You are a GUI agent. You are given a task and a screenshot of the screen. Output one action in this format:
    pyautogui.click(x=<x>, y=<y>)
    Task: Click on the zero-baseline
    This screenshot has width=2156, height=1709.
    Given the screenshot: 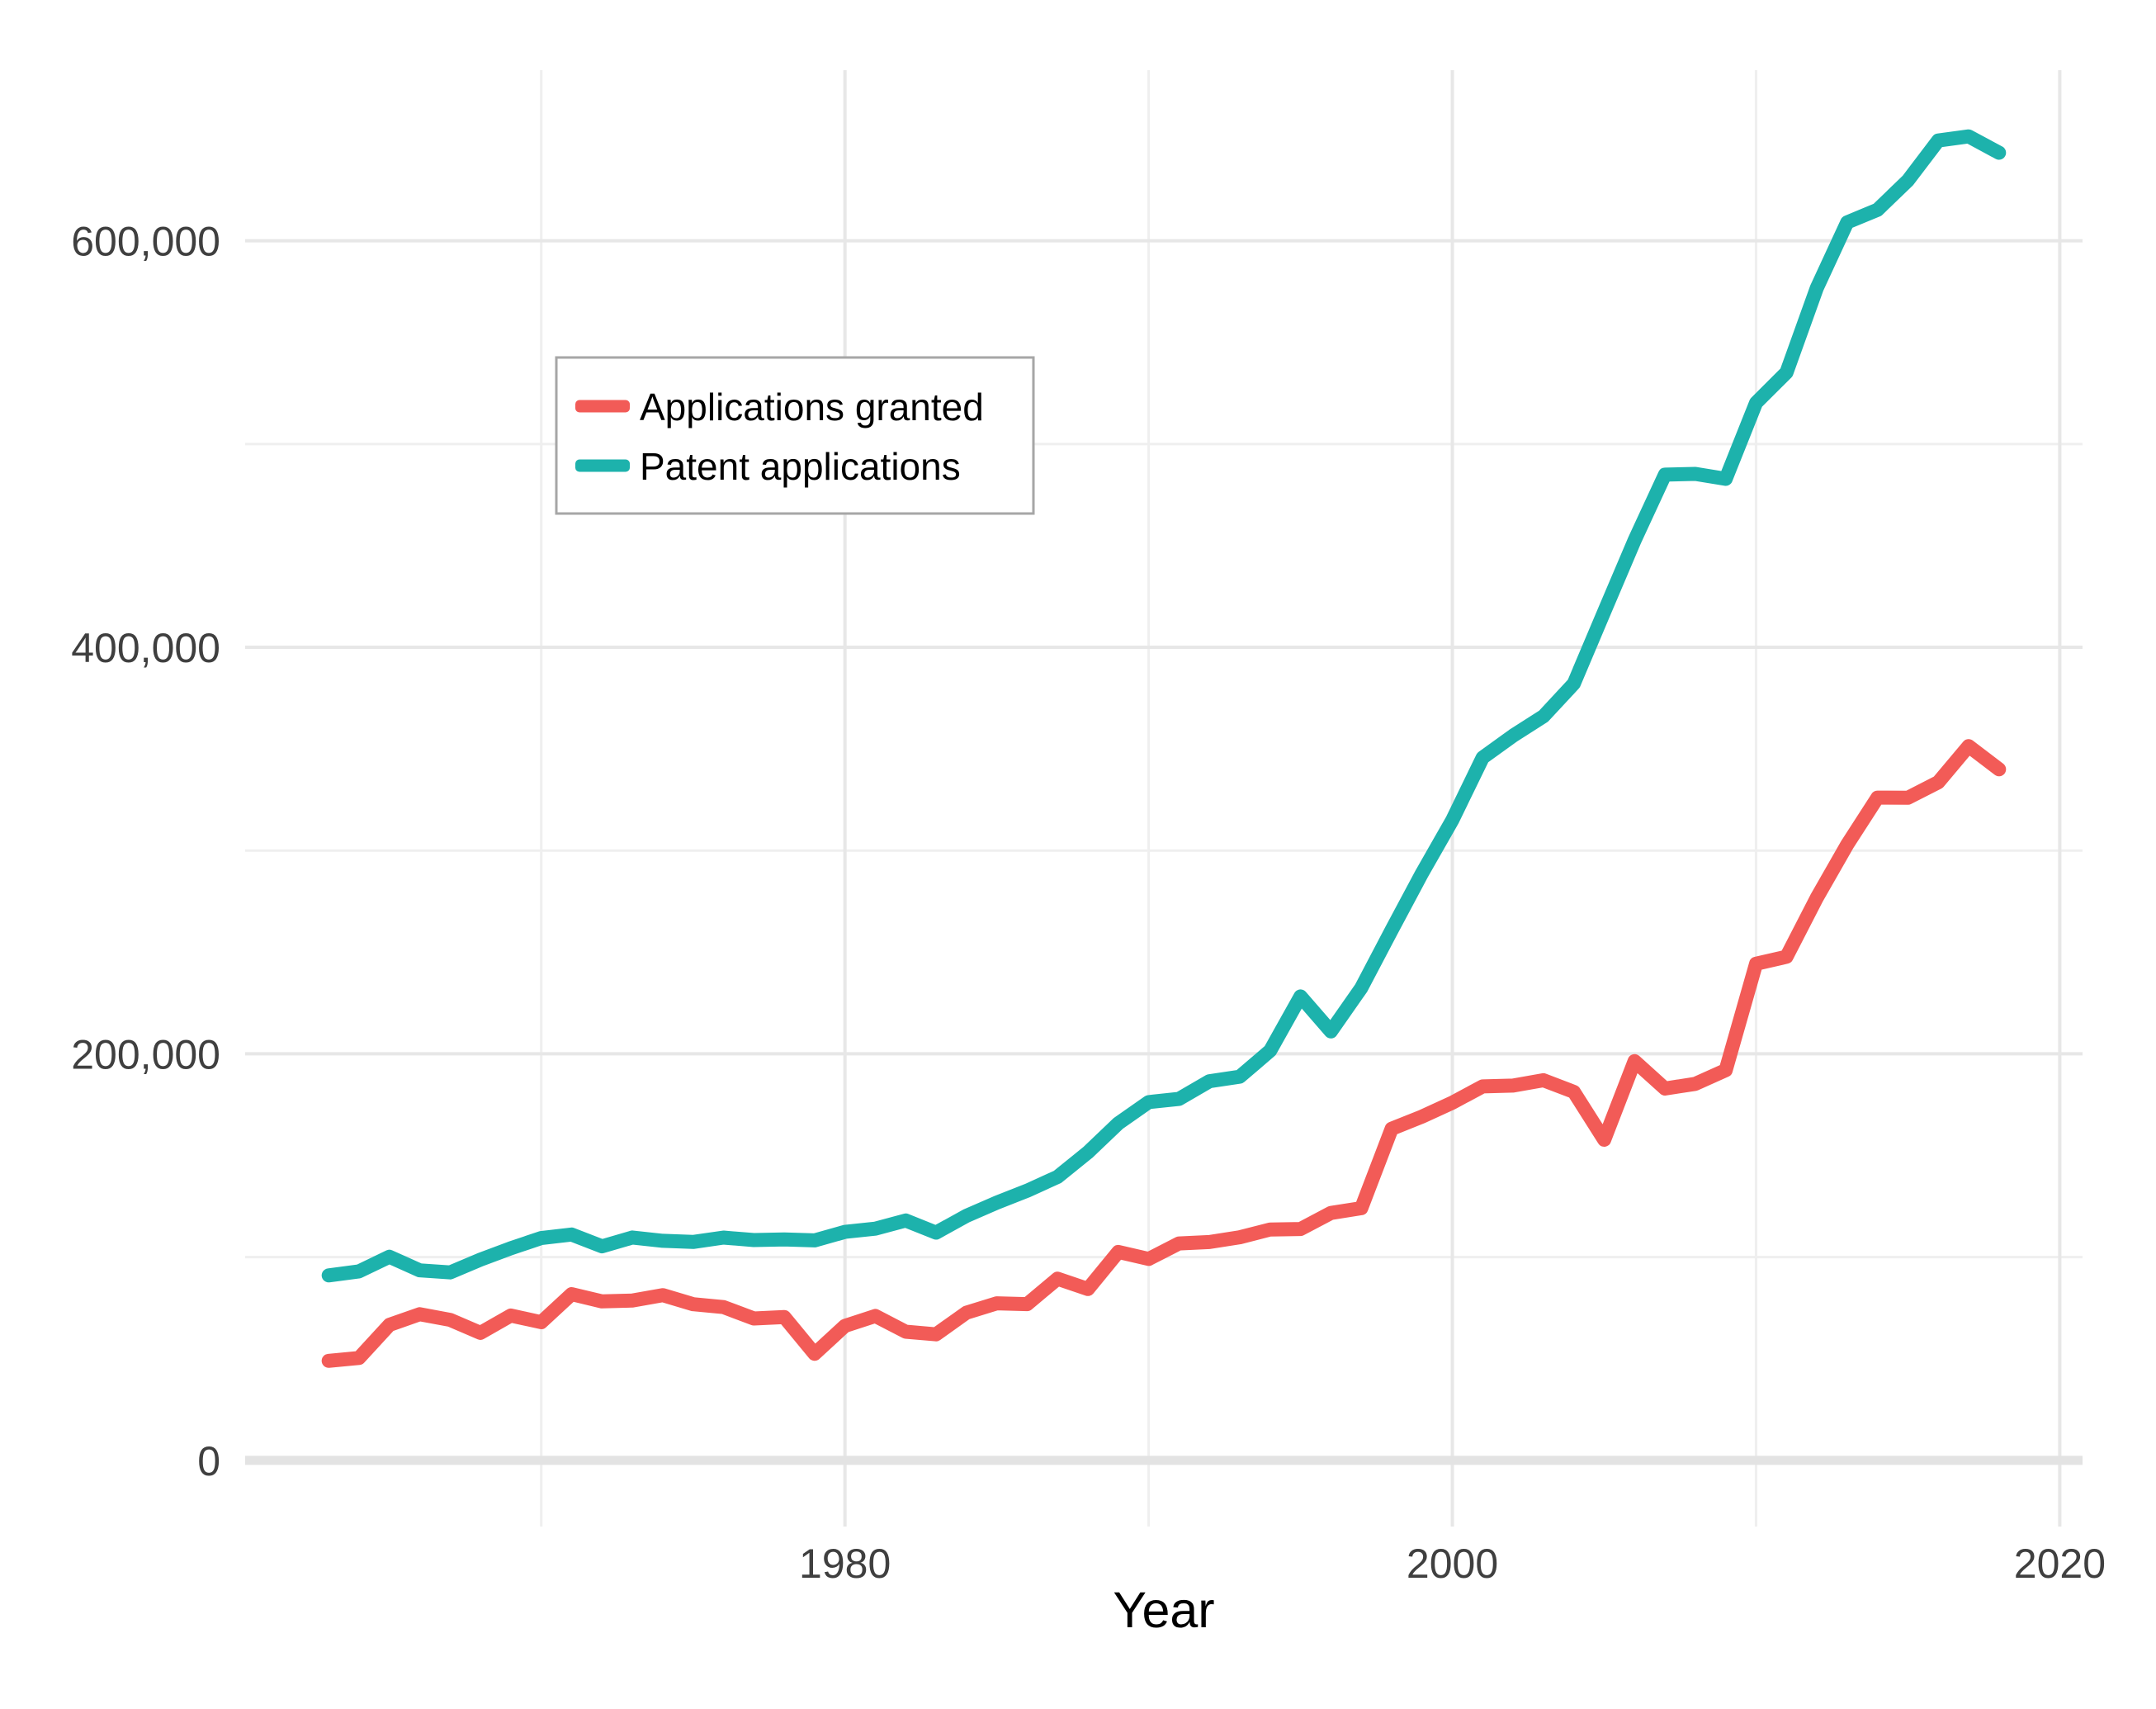 What is the action you would take?
    pyautogui.click(x=1164, y=1460)
    